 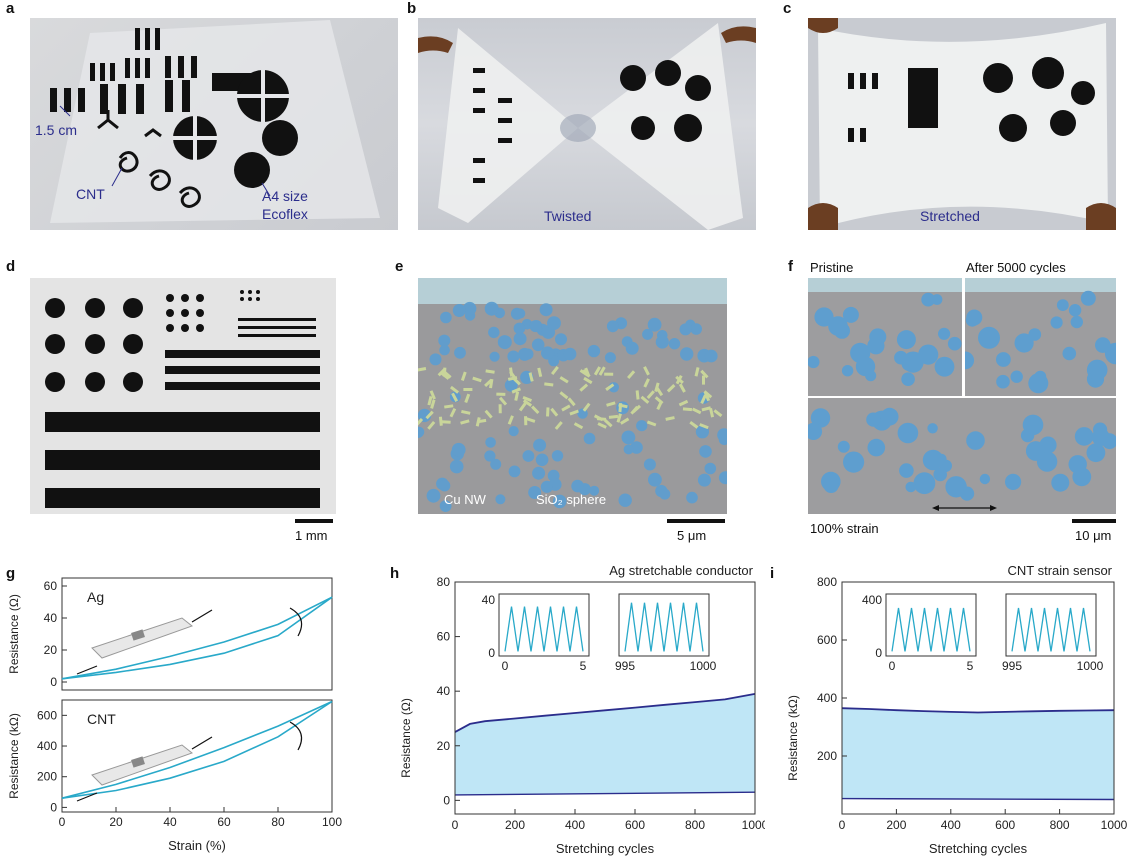 I want to click on h-ytick-label: 60, so click(x=444, y=637).